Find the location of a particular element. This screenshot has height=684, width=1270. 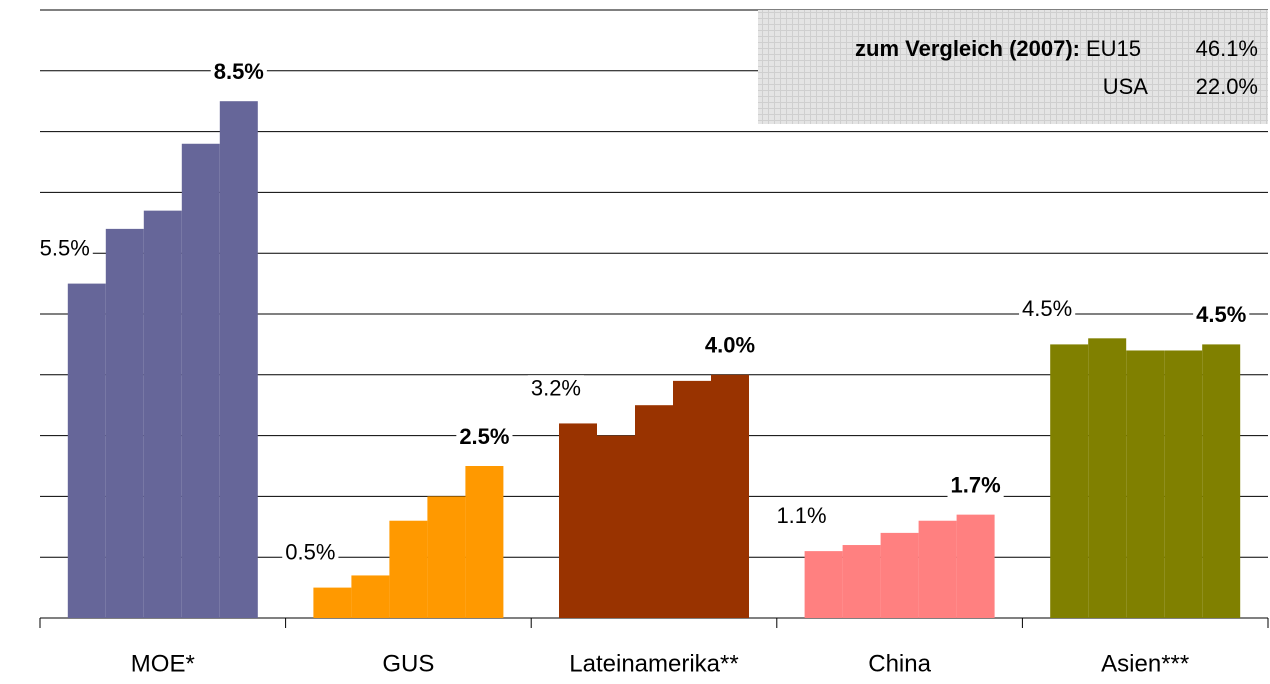

value-label: 1.7% is located at coordinates (976, 484).